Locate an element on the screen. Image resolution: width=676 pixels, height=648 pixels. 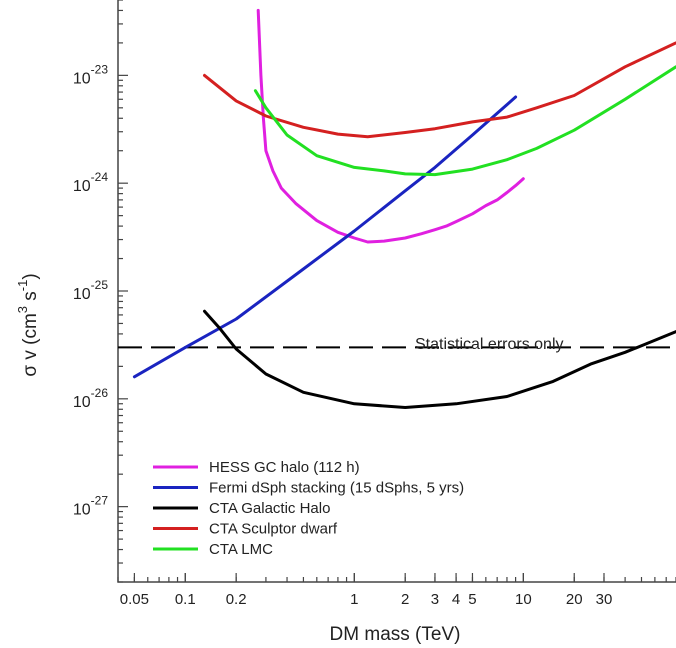
y-axis-label-close: ) is located at coordinates (30, 276).